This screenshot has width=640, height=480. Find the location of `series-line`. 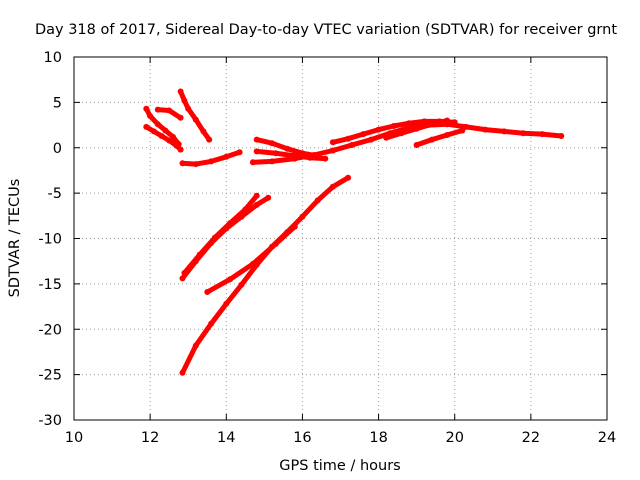

series-line is located at coordinates (439, 138).